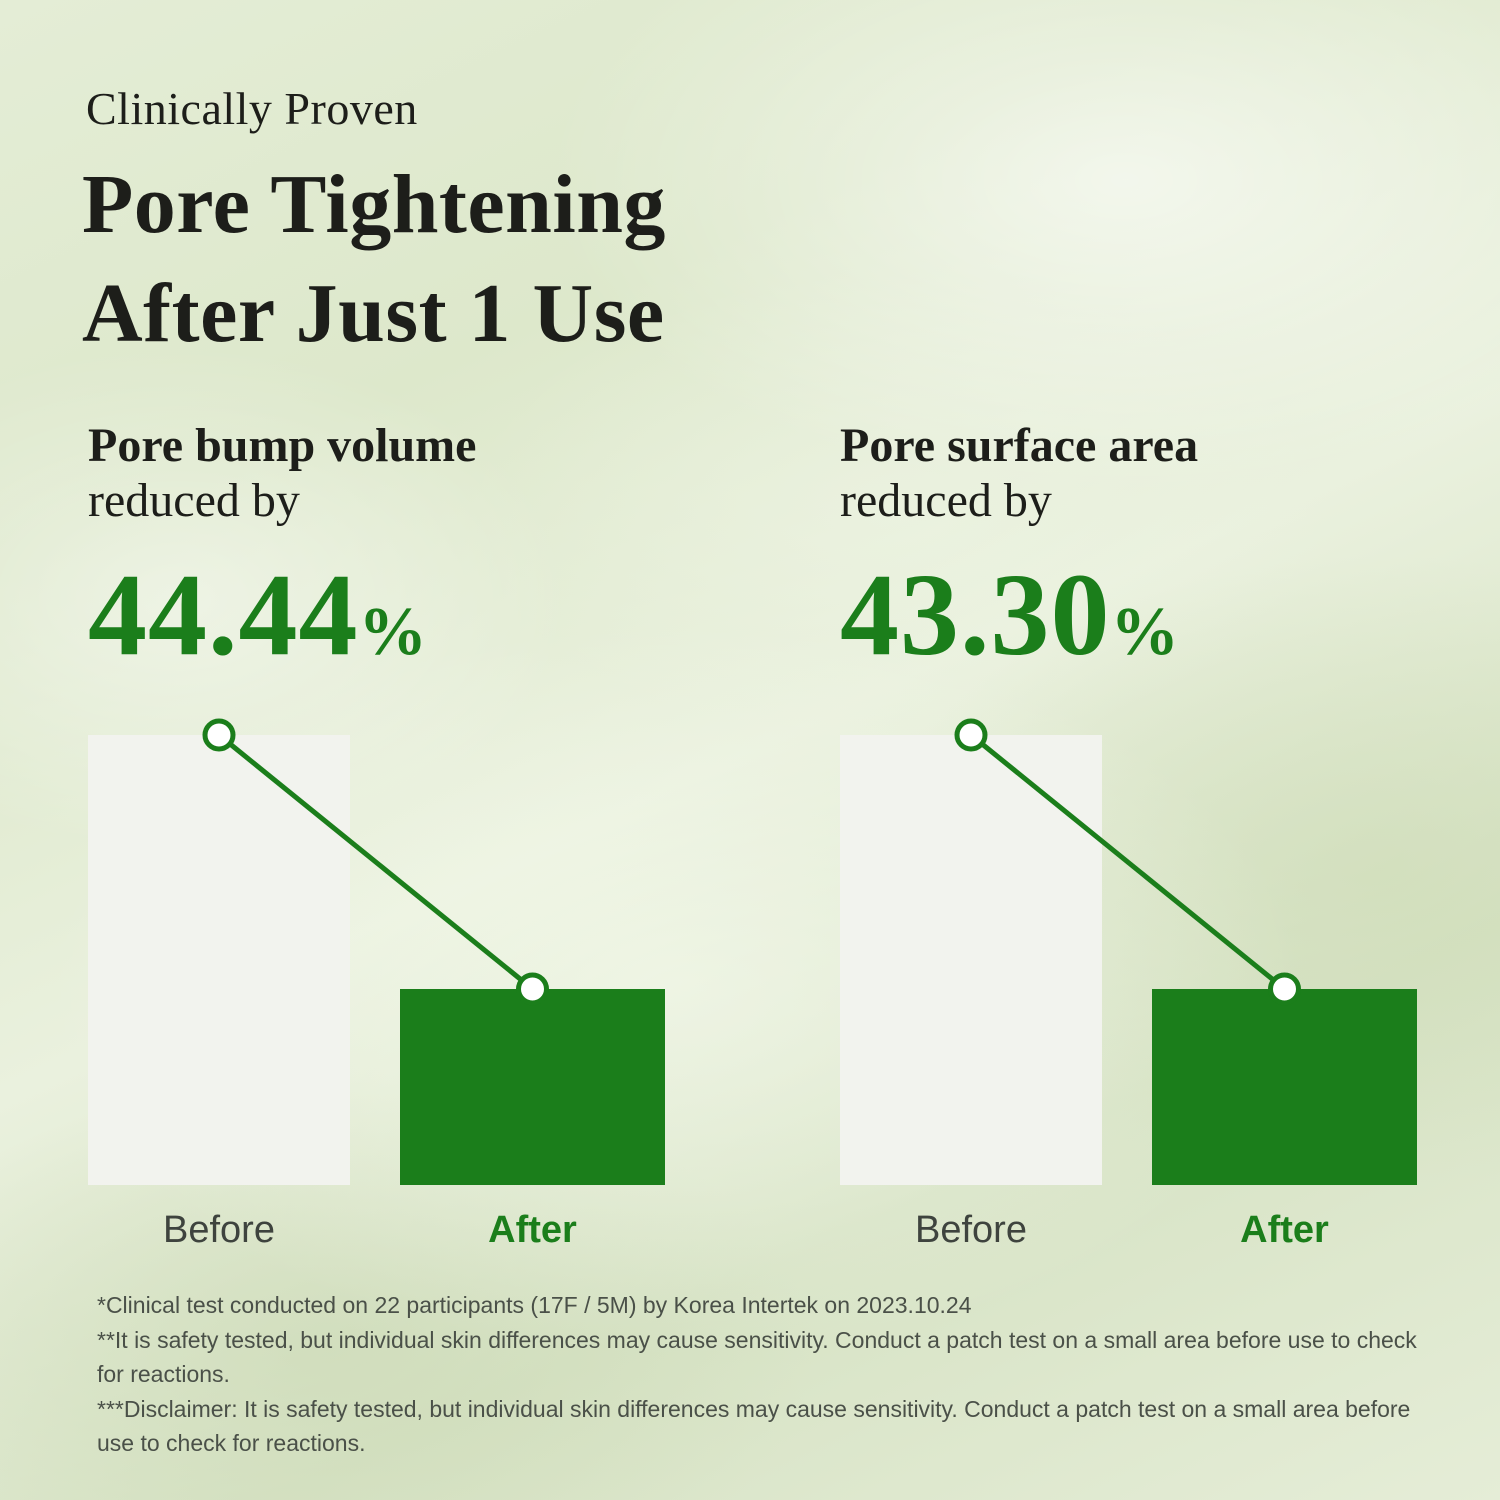 The width and height of the screenshot is (1500, 1500). Describe the element at coordinates (373, 314) in the screenshot. I see `page-title-line2: After Just 1 Use` at that location.